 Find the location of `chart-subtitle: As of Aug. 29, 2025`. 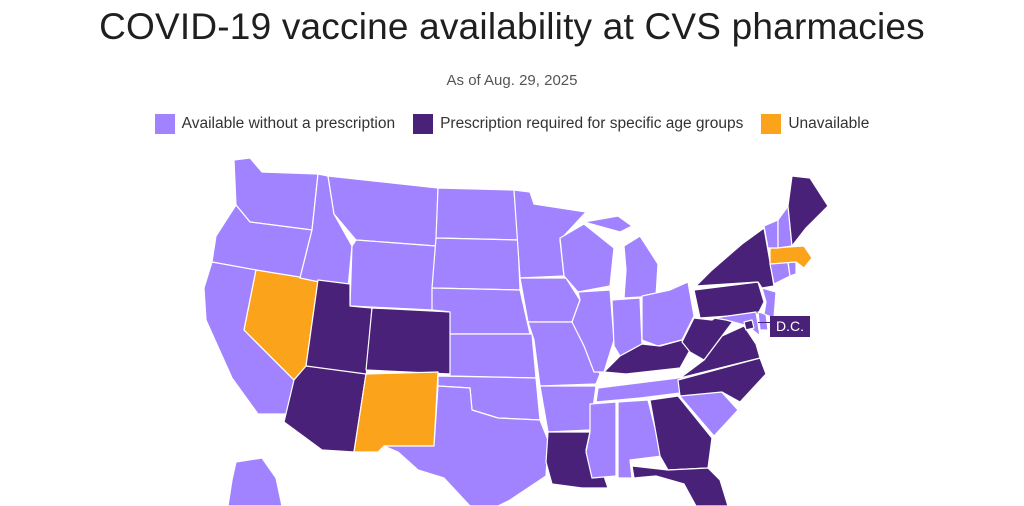

chart-subtitle: As of Aug. 29, 2025 is located at coordinates (512, 80).